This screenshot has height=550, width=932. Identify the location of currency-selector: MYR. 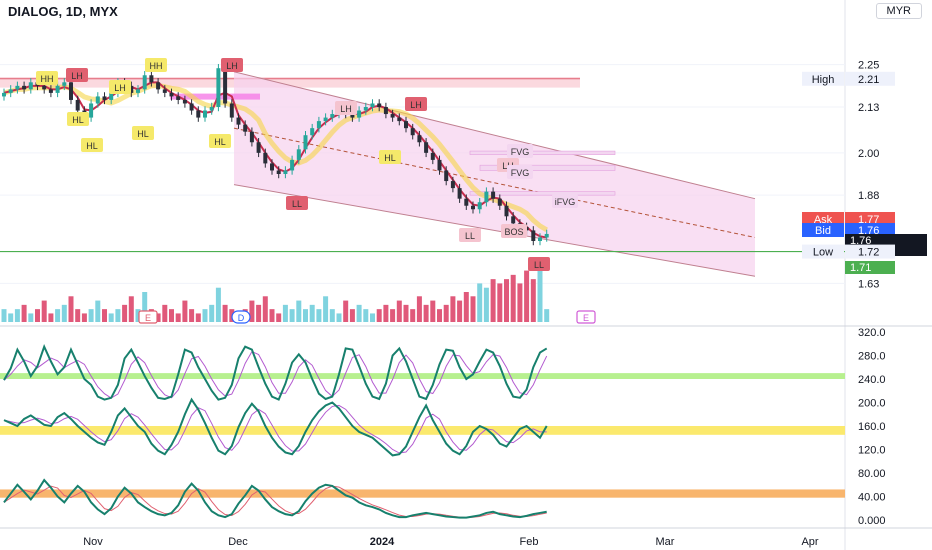
(898, 11).